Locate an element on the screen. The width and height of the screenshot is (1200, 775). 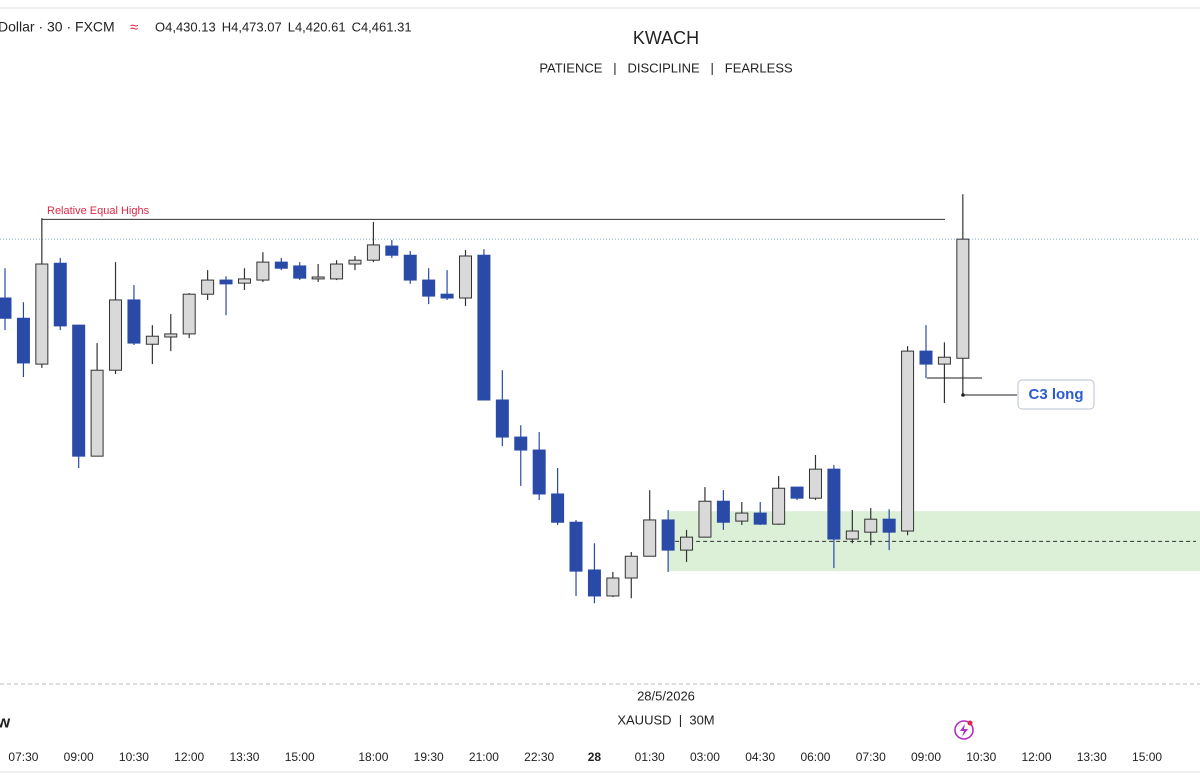
symbol-label: XAUUSD | 30M is located at coordinates (665, 719).